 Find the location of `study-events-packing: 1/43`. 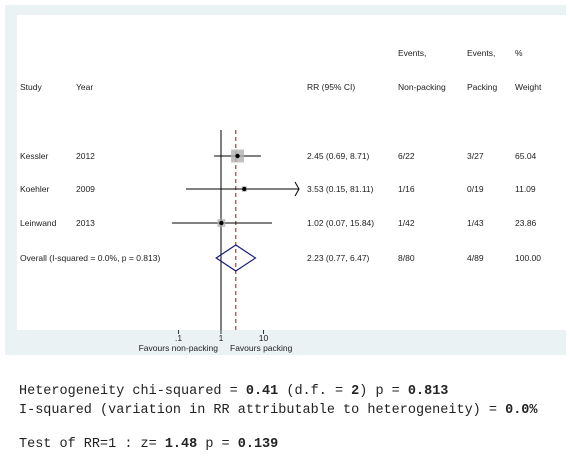

study-events-packing: 1/43 is located at coordinates (475, 223).